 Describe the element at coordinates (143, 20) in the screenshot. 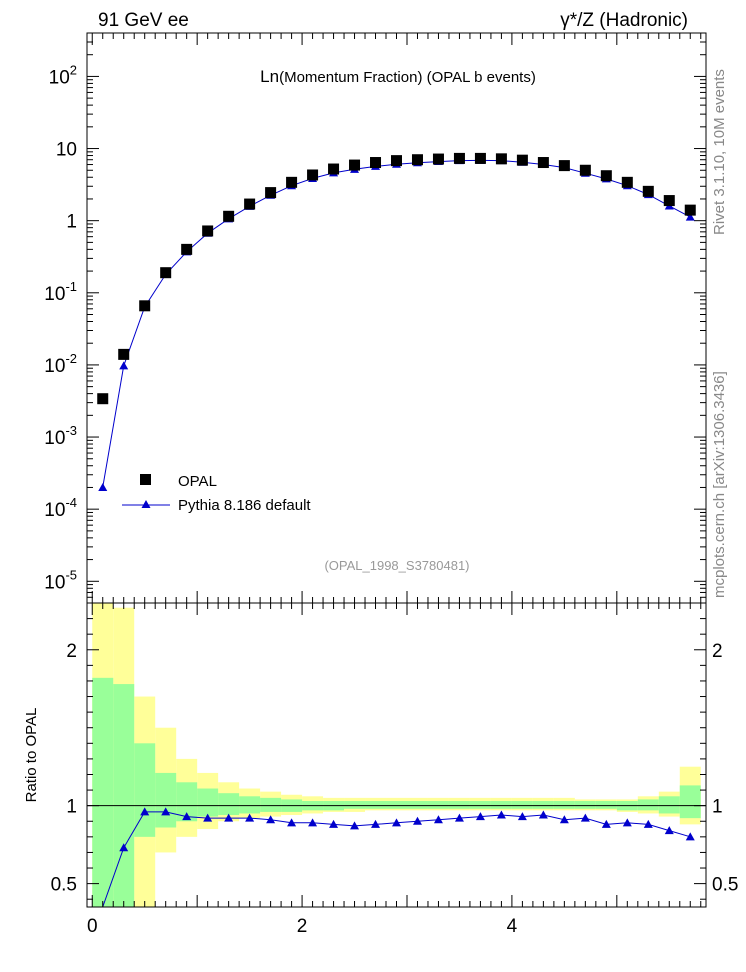

I see `header-left: 91 GeV ee` at that location.